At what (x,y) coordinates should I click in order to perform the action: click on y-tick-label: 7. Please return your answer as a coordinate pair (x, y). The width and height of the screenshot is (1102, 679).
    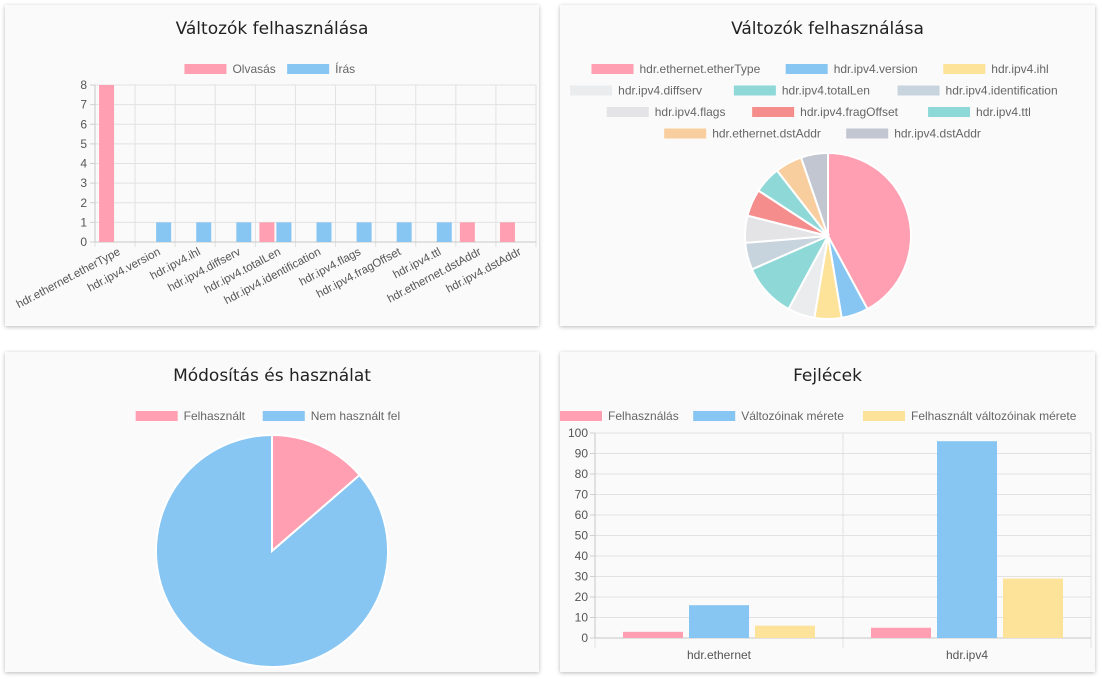
    Looking at the image, I should click on (83, 105).